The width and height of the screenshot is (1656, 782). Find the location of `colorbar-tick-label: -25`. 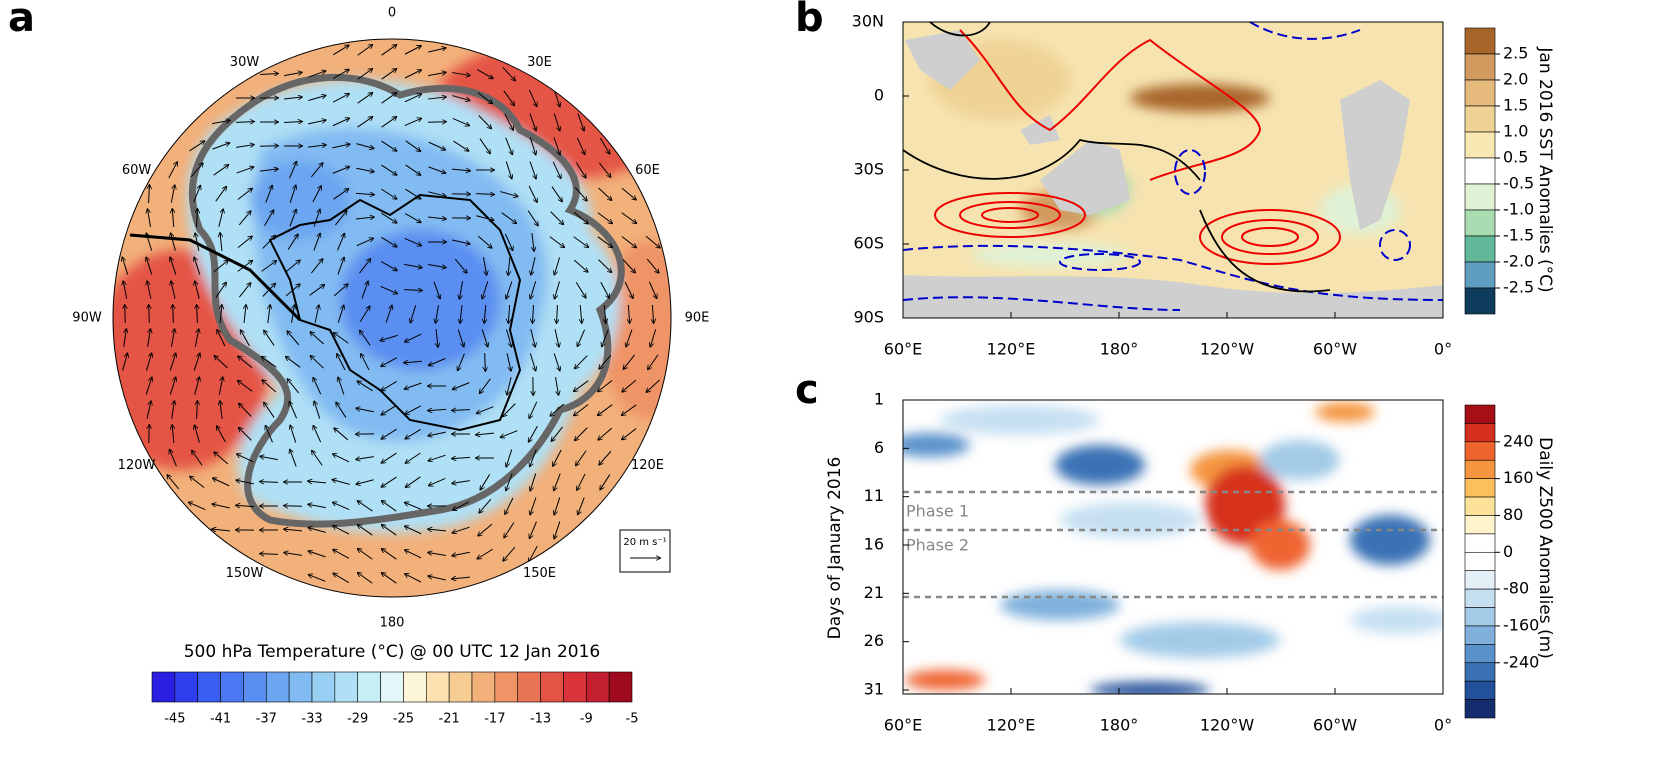

colorbar-tick-label: -25 is located at coordinates (403, 719).